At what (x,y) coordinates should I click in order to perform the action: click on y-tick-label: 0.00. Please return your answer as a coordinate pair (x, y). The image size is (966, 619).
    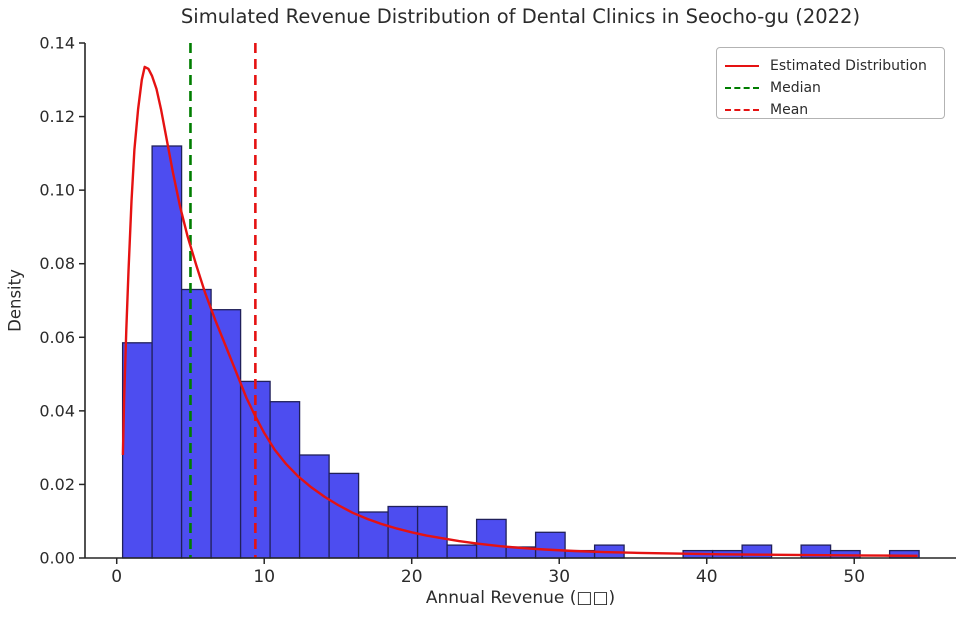
    Looking at the image, I should click on (57, 558).